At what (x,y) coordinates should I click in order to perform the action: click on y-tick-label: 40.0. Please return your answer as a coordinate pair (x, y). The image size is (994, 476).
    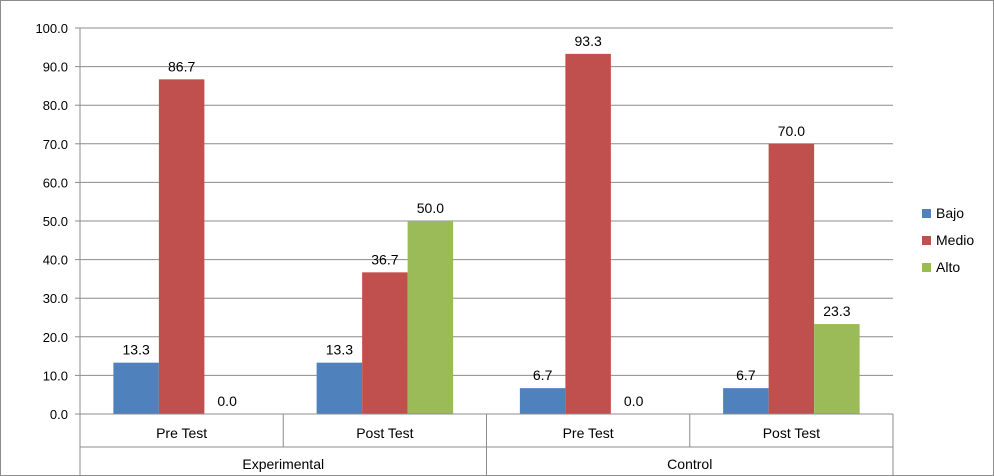
    Looking at the image, I should click on (55, 260).